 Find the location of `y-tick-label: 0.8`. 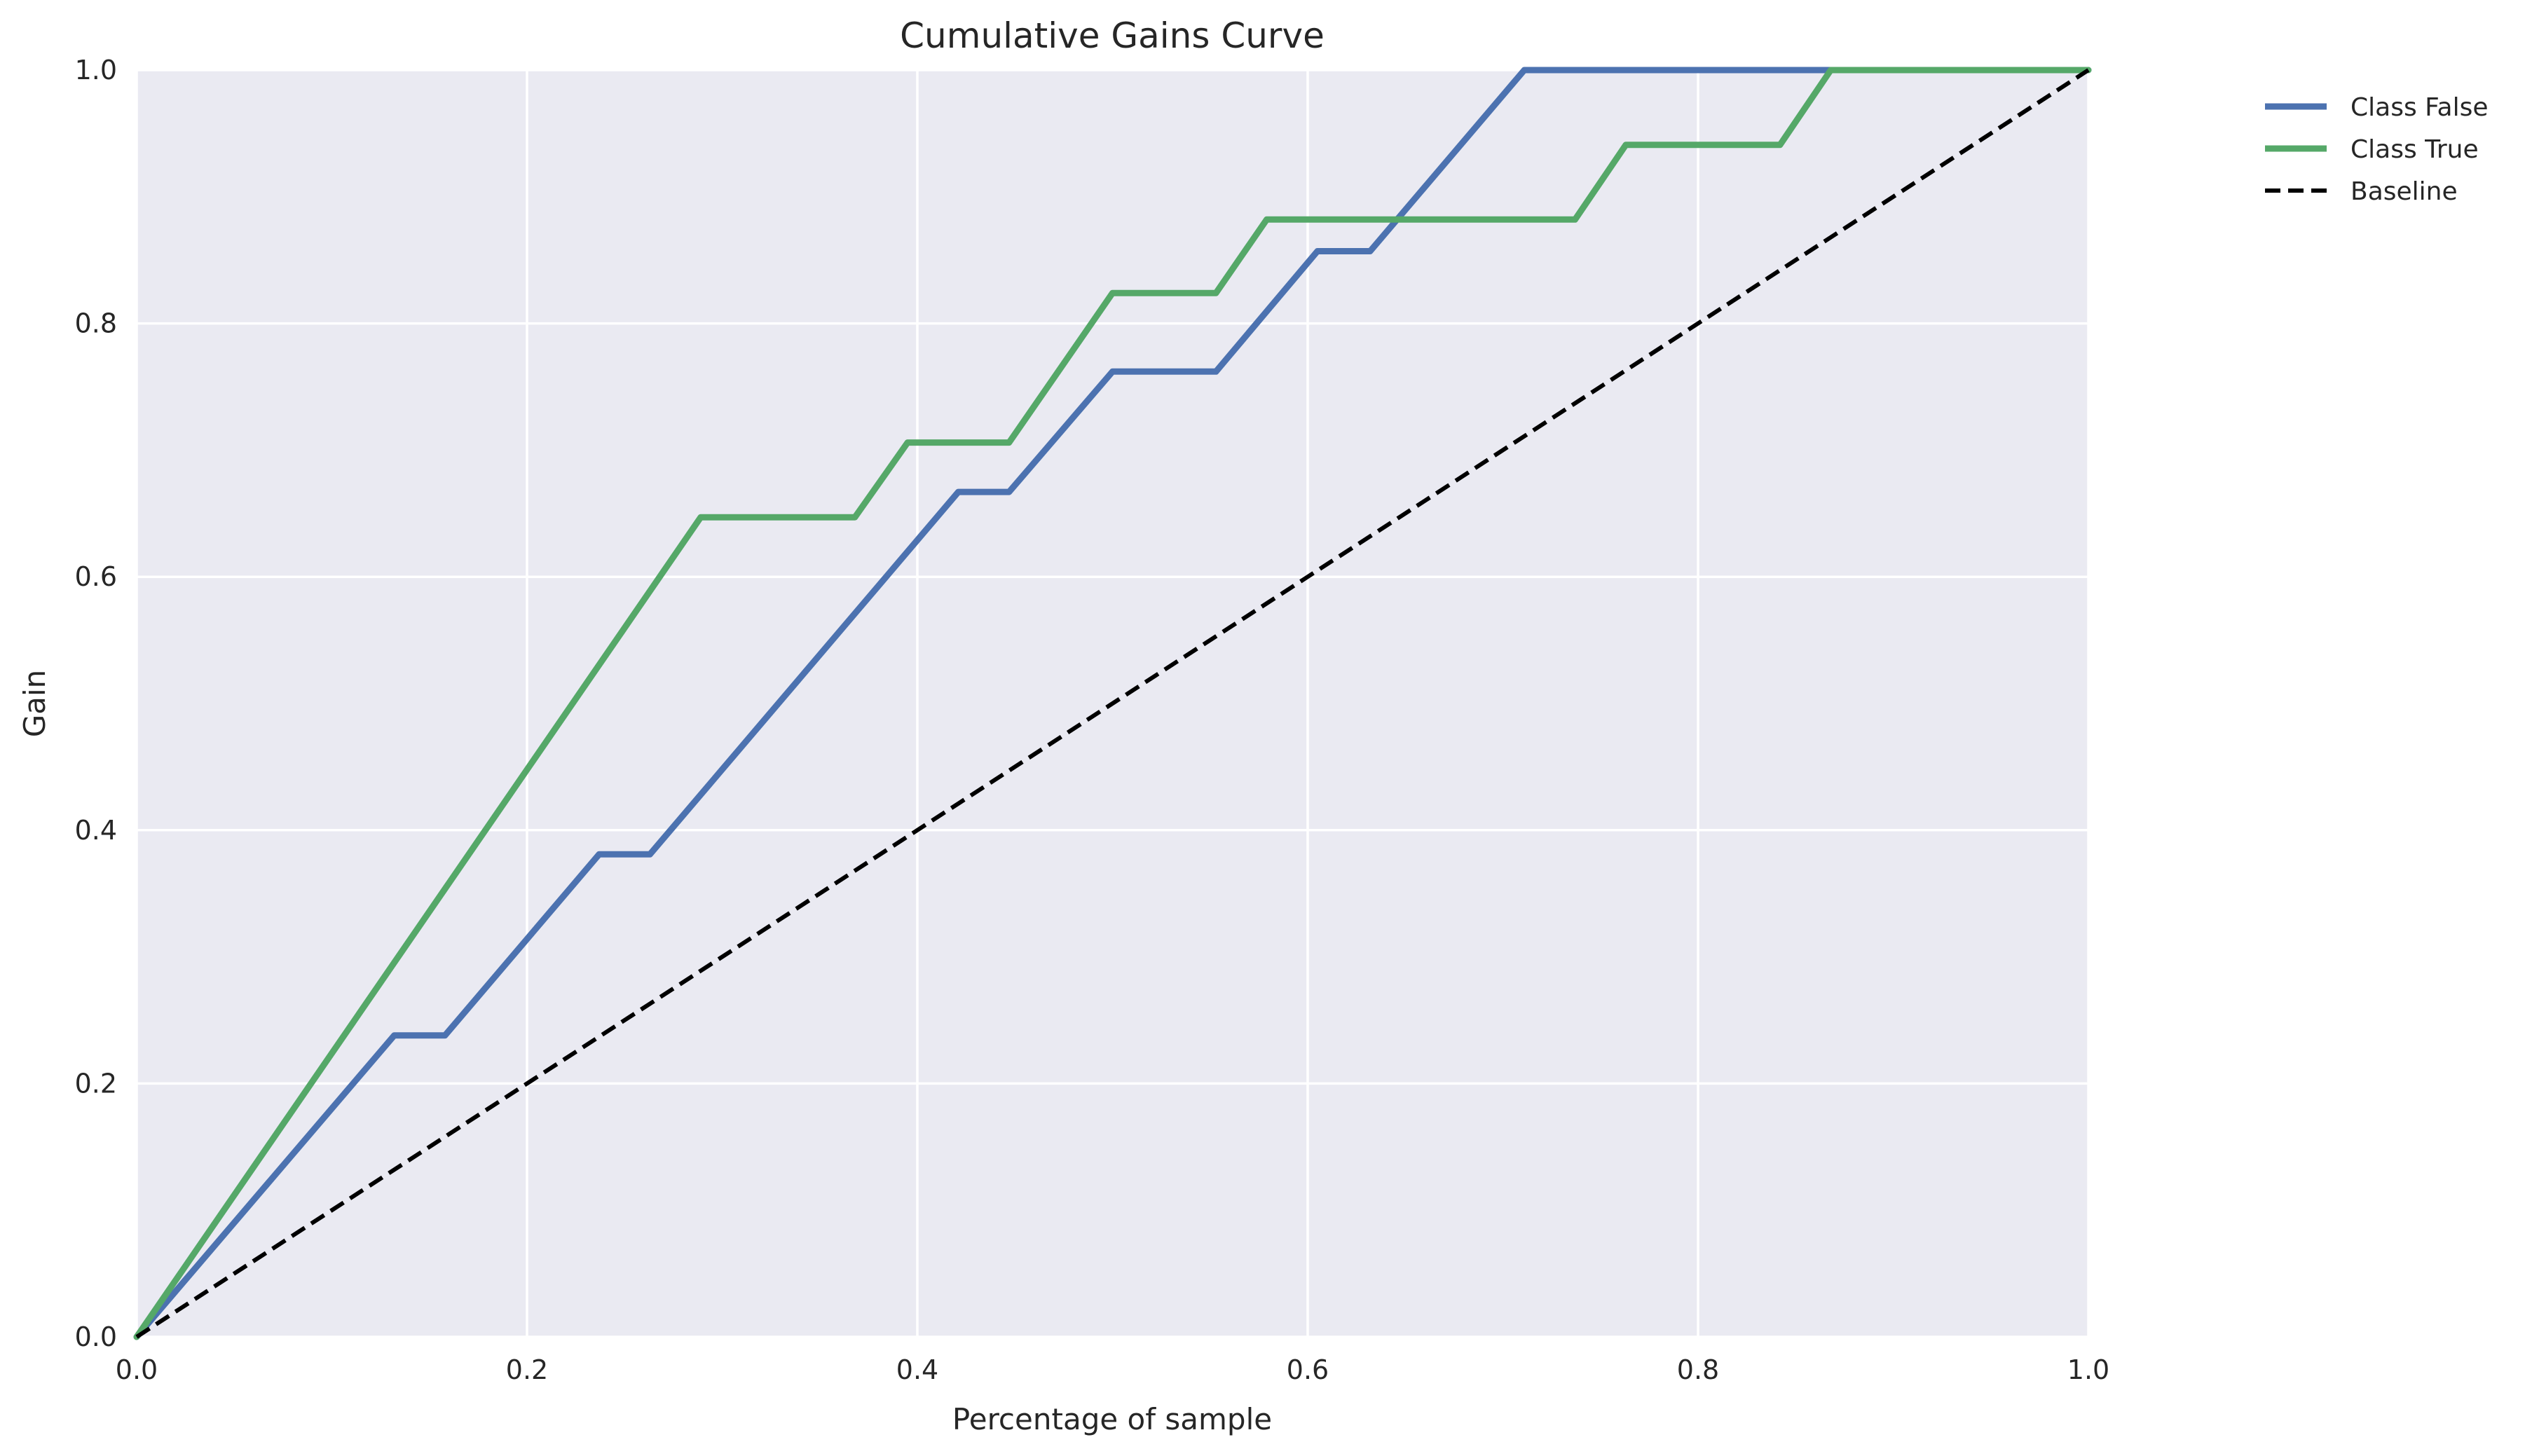

y-tick-label: 0.8 is located at coordinates (96, 323).